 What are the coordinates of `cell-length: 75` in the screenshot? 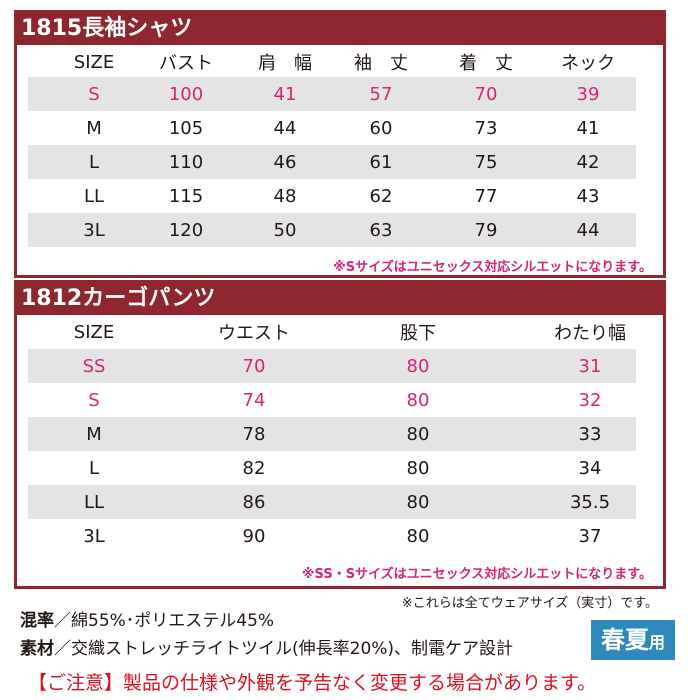 It's located at (486, 162).